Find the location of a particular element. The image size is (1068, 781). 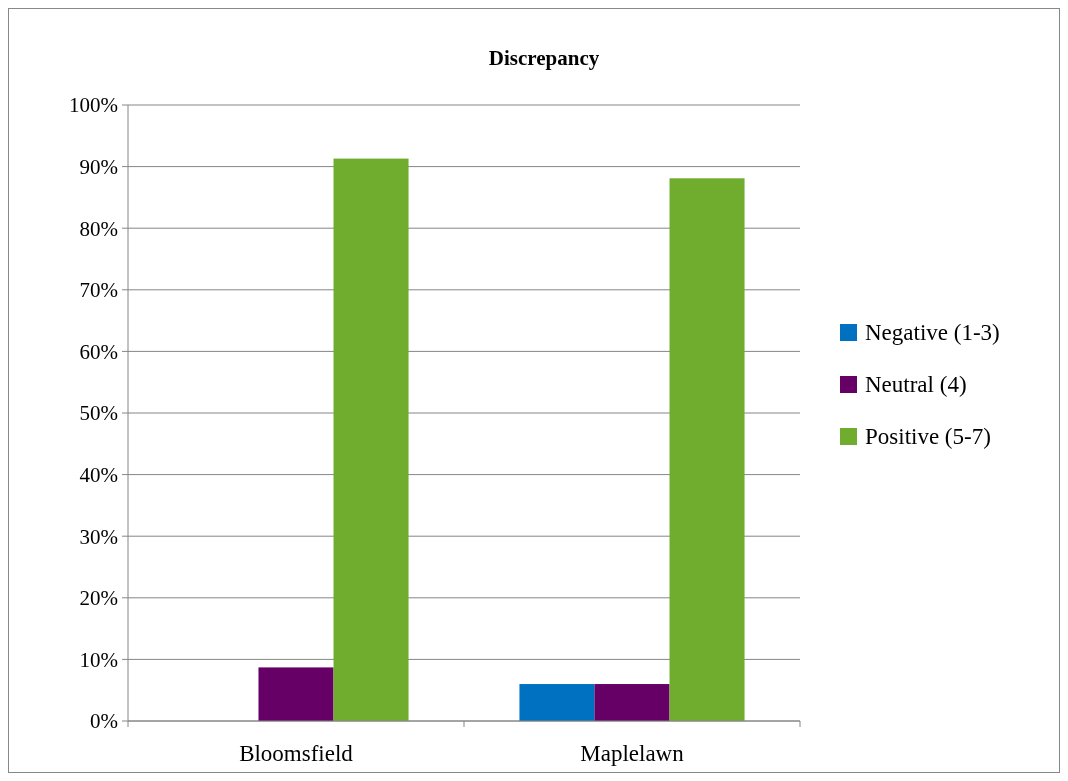

y-tick-label: 50% is located at coordinates (98, 413).